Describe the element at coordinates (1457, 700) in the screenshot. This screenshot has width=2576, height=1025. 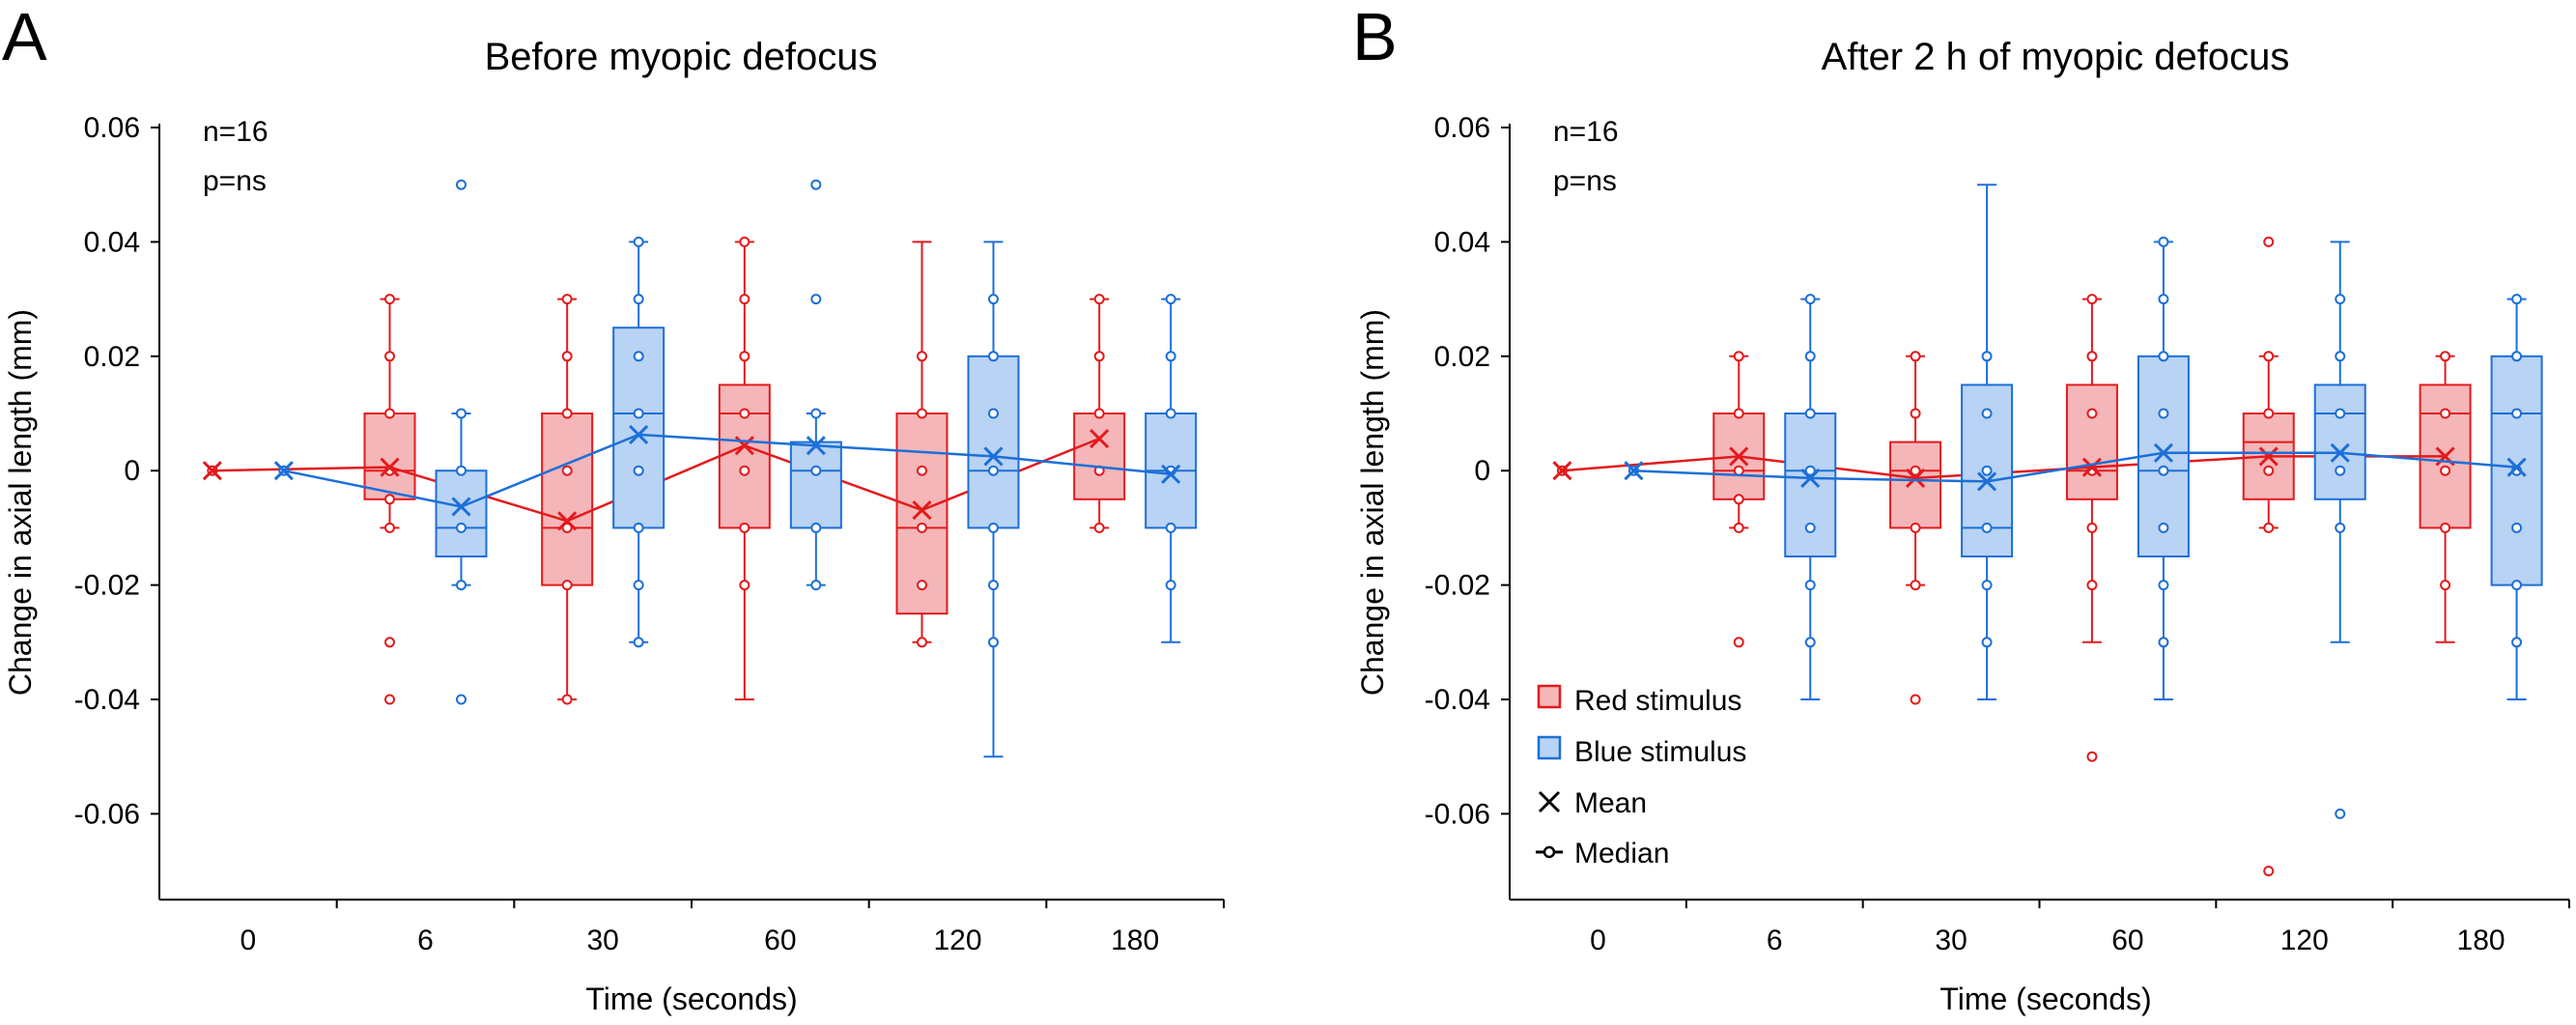
I see `y-tick-label: -0.04` at that location.